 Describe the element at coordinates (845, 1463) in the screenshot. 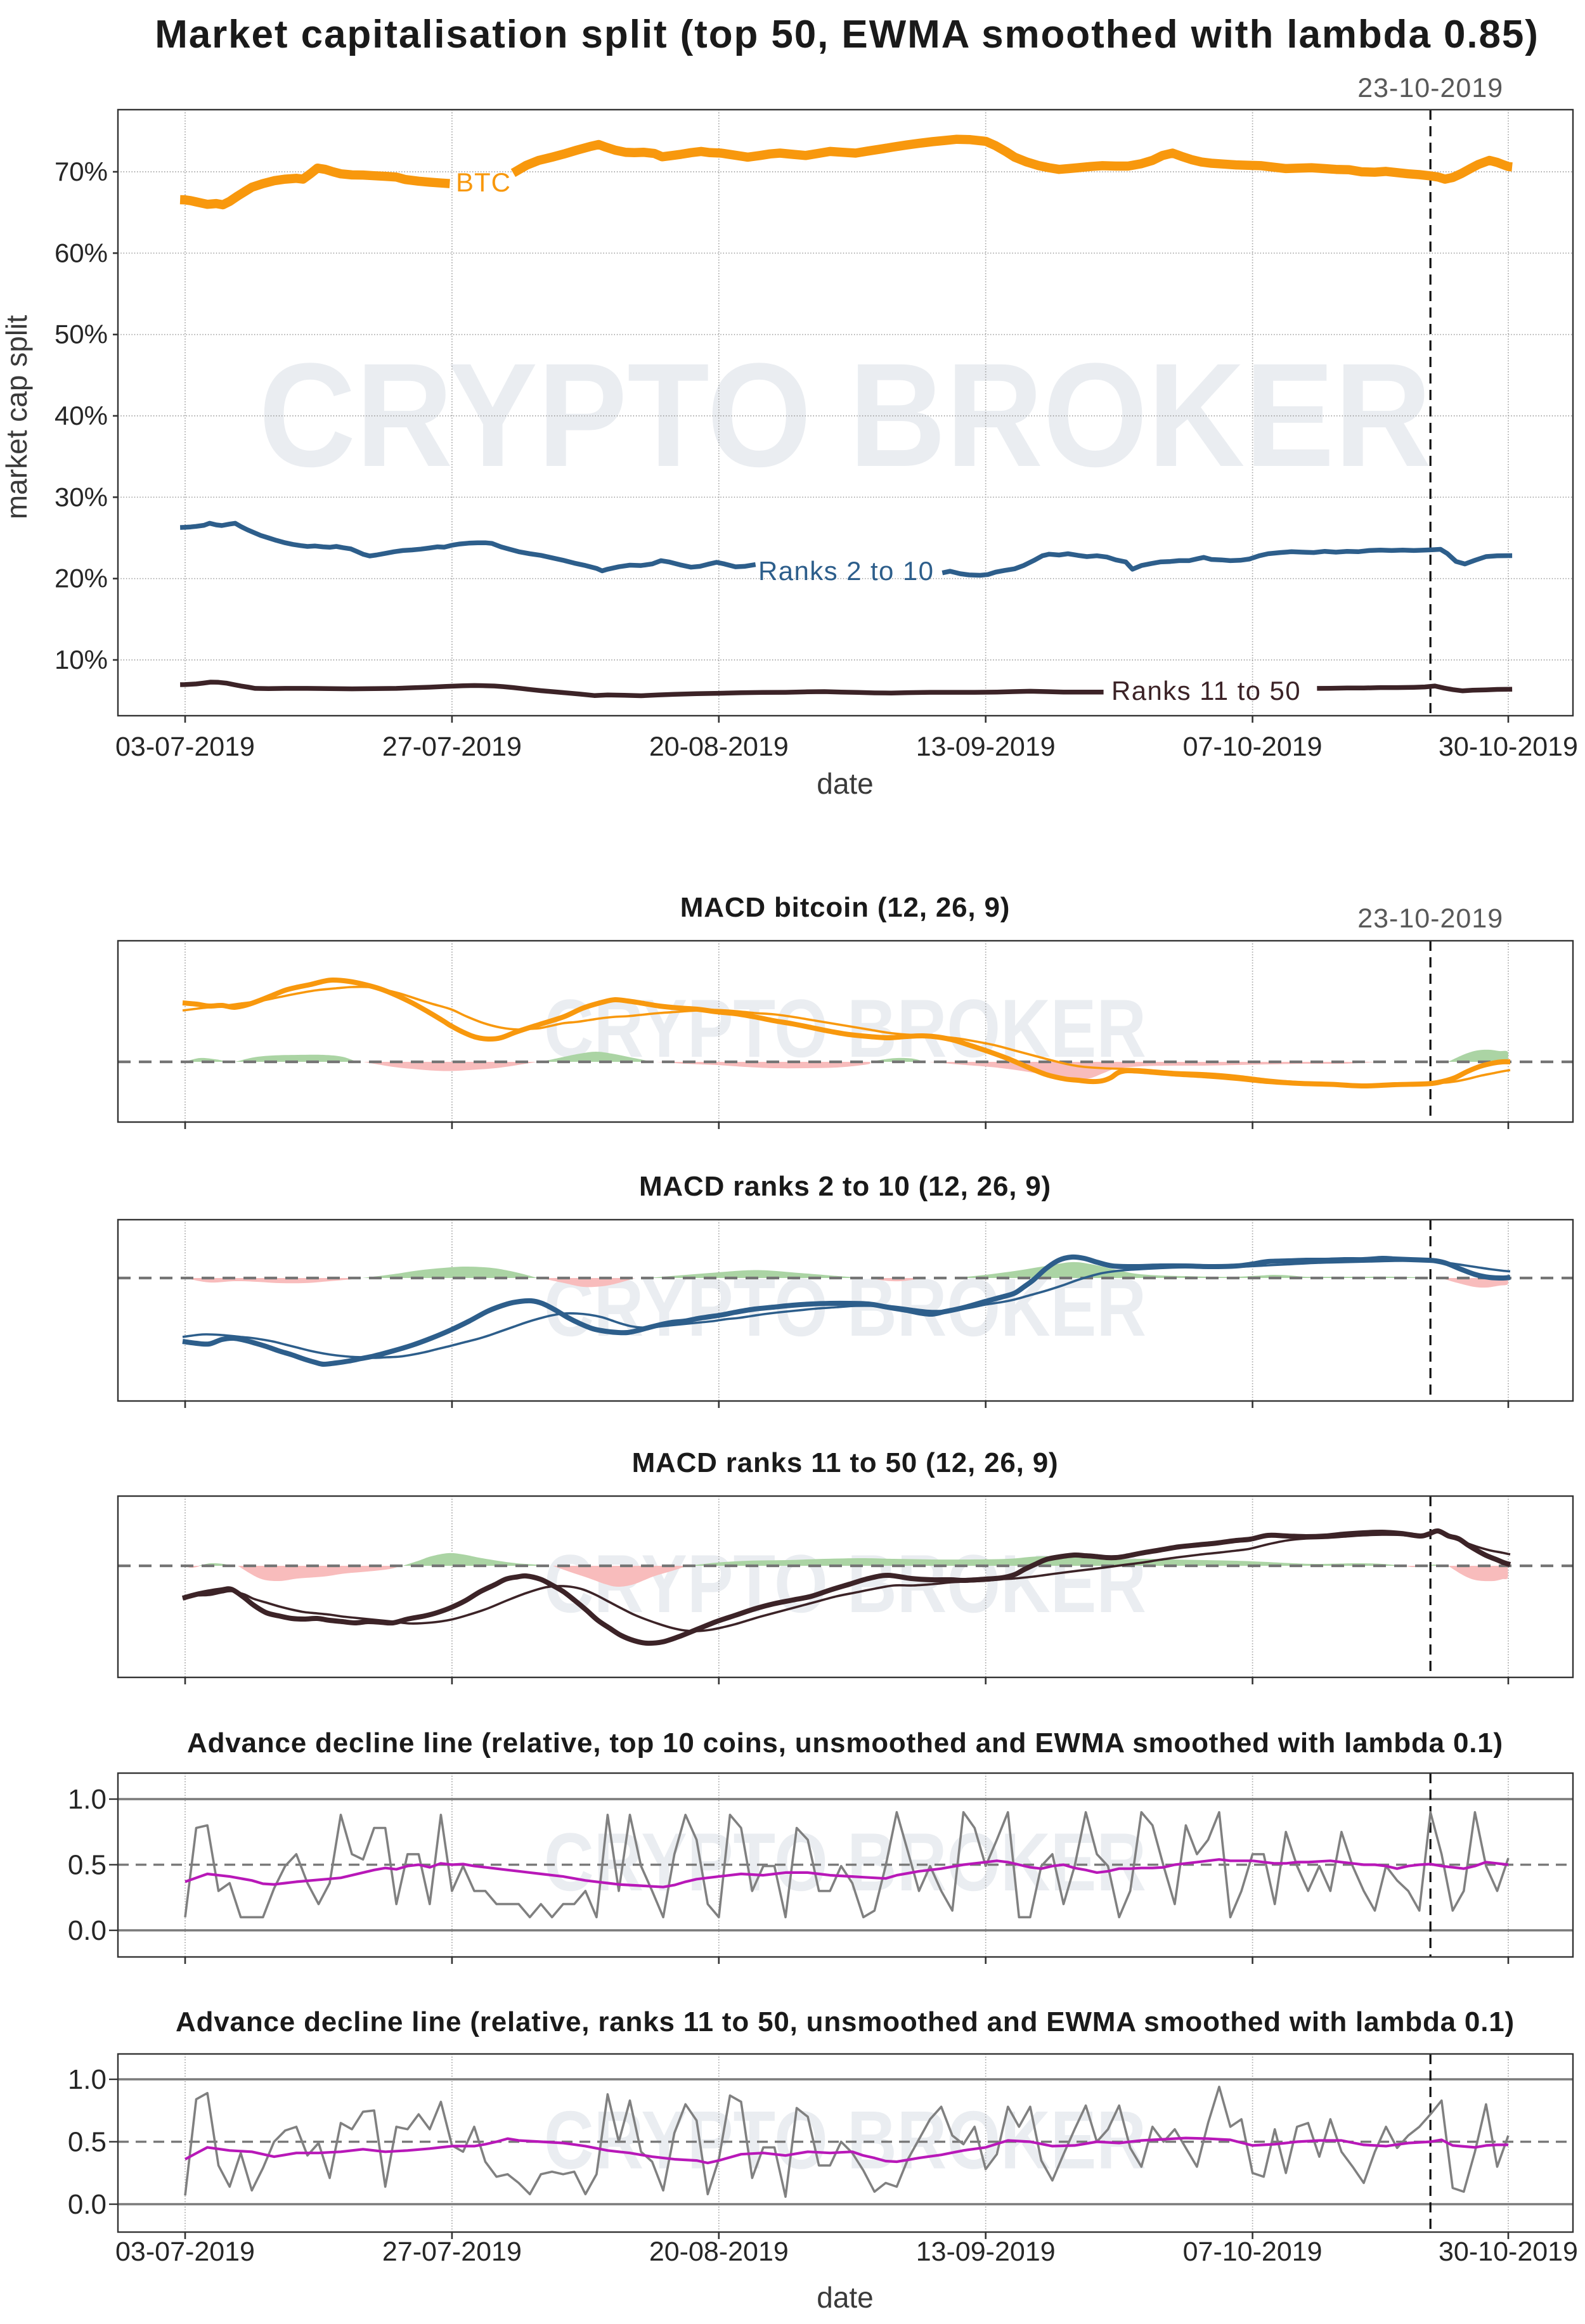

I see `svg-text:MACD ranks 11 to 50 (12, 26, 9: MACD ranks 11 to 50 (12, 26, 9)` at that location.